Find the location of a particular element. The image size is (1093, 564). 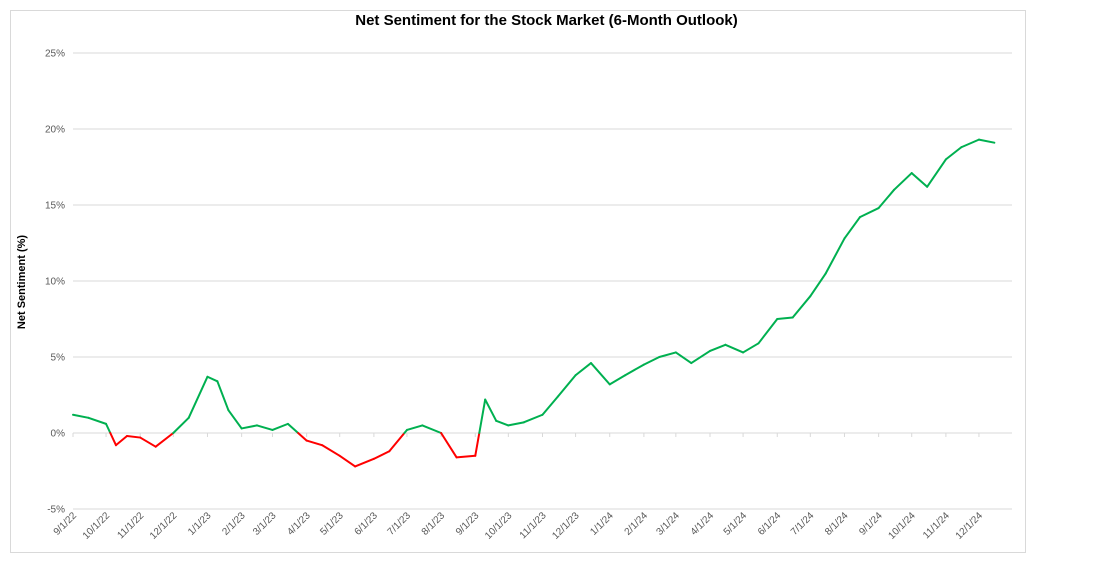

y-tick-label: 10% is located at coordinates (55, 282).